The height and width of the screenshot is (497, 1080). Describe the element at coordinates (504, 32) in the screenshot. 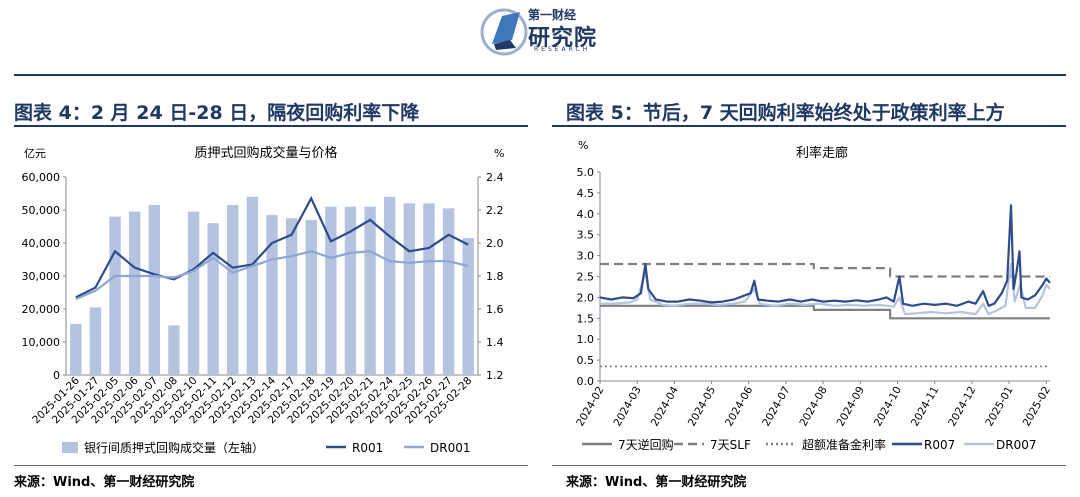

I see `logo-mark` at that location.